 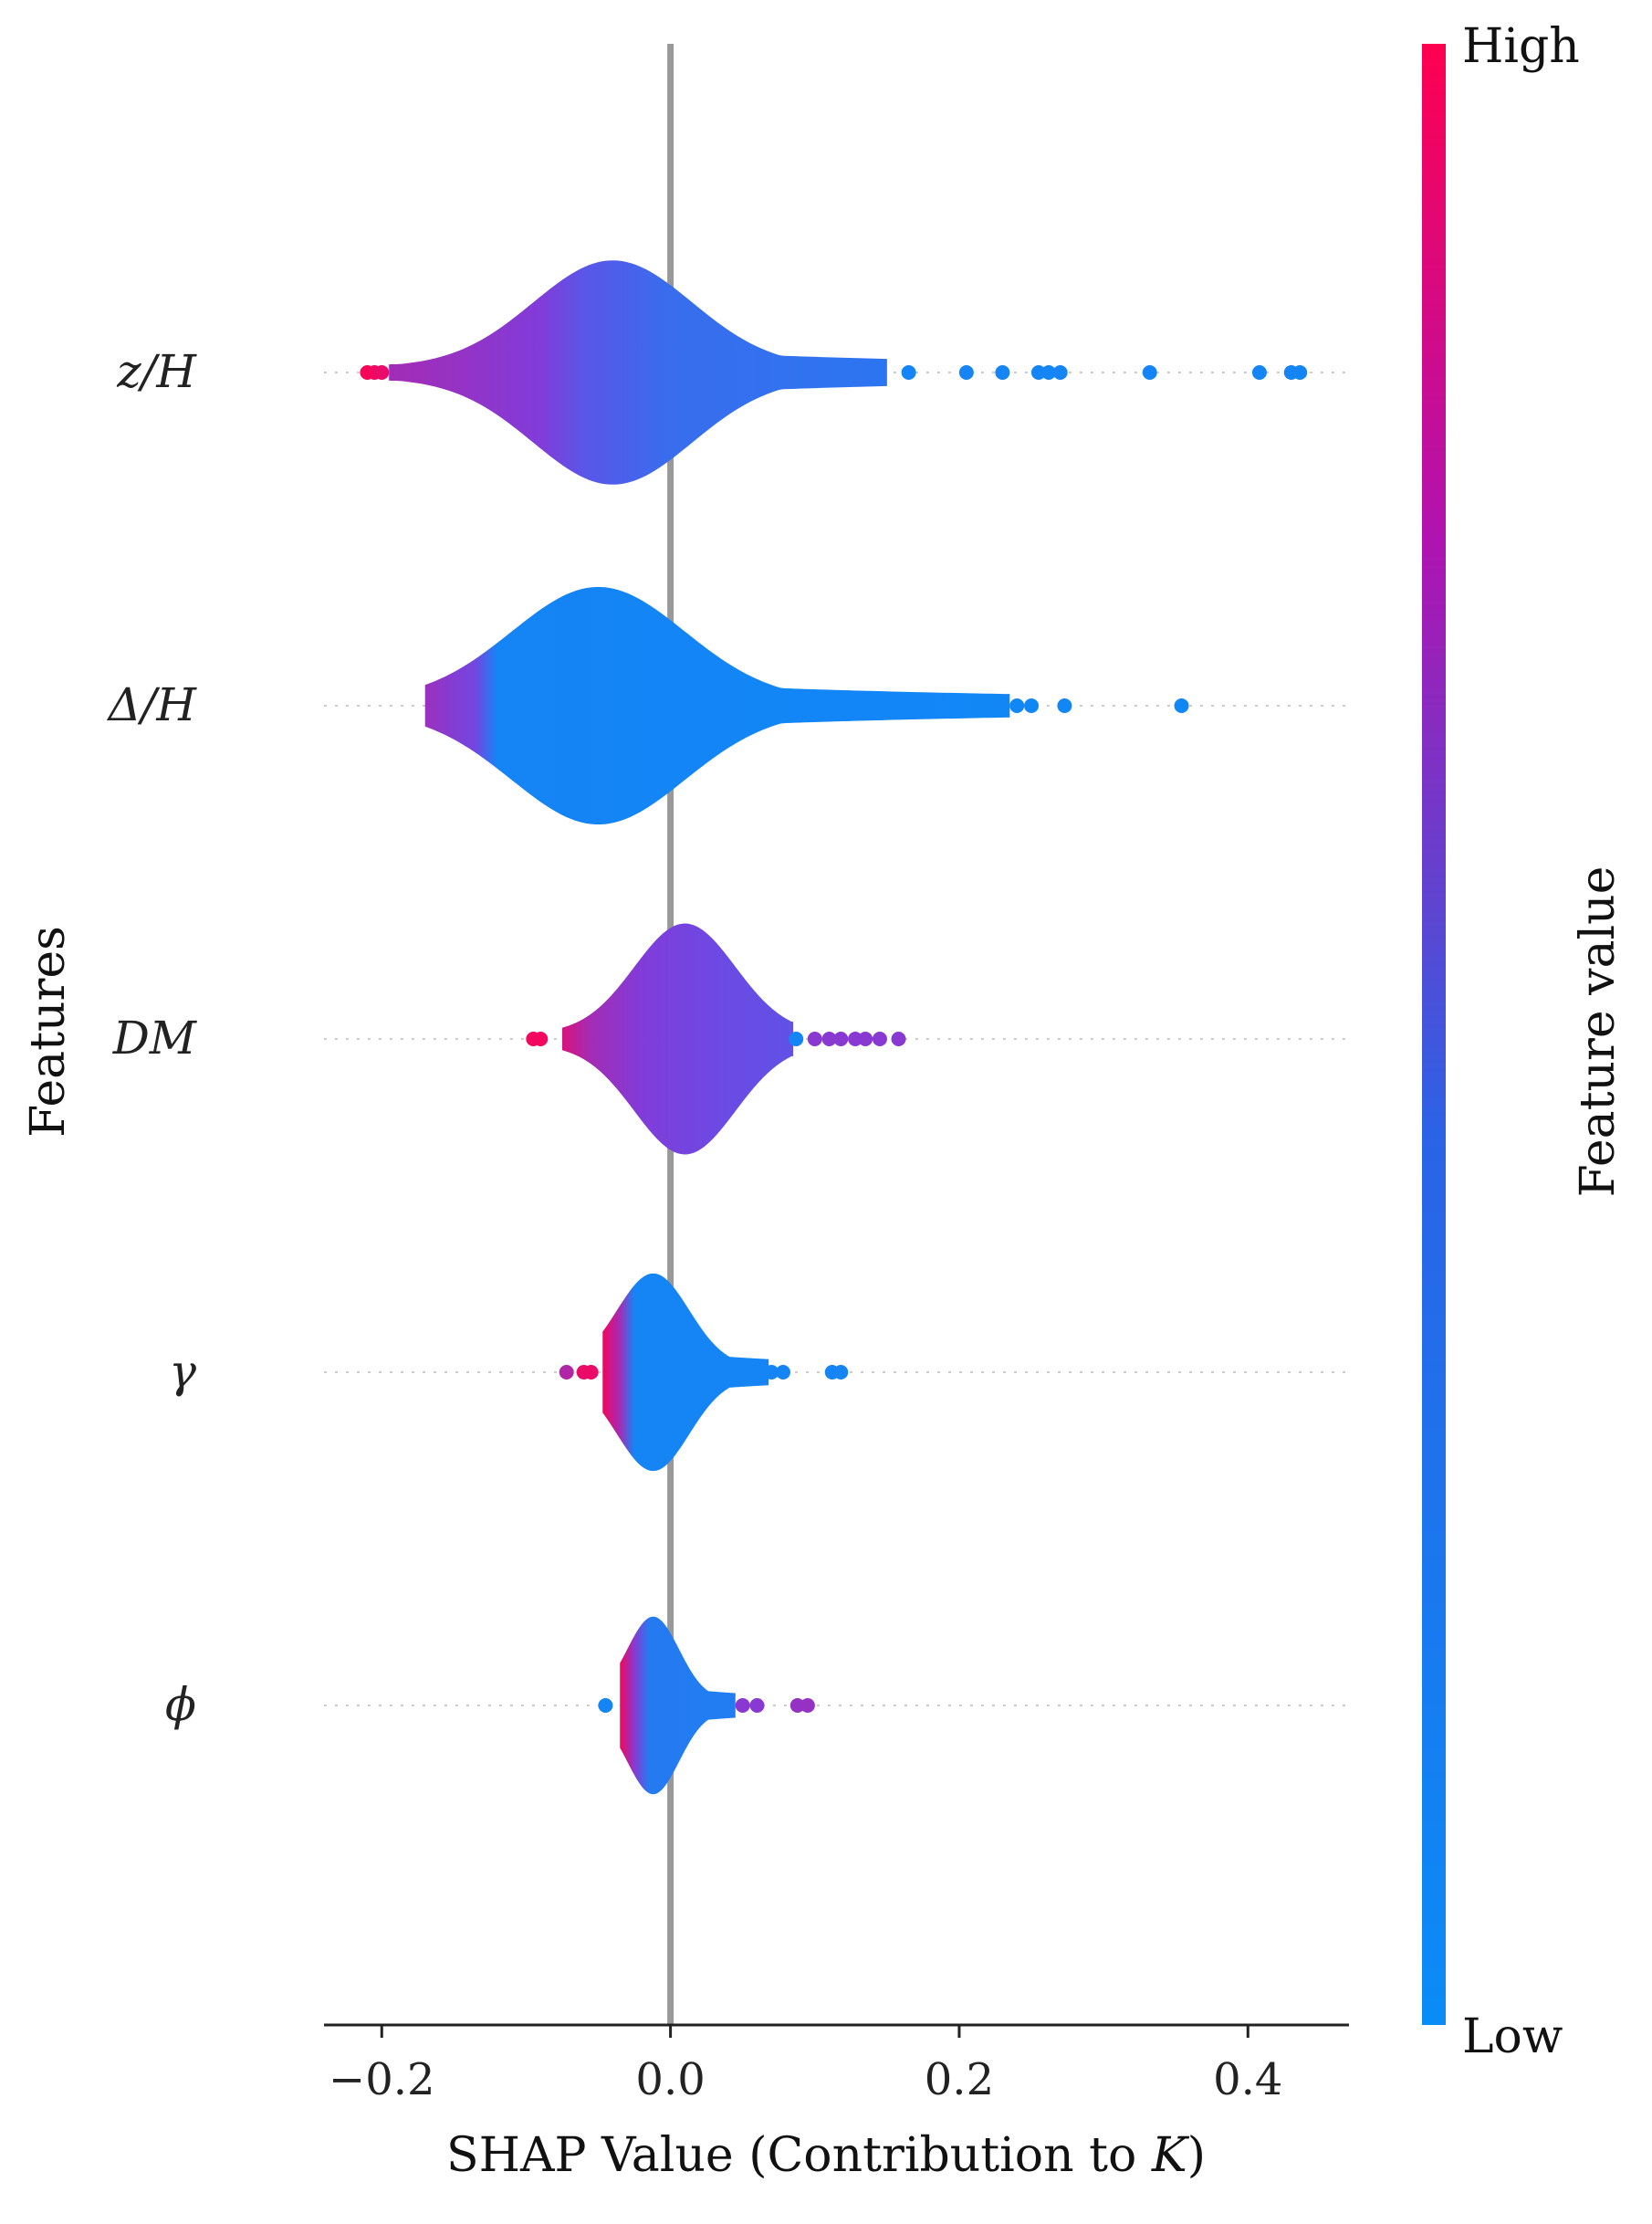 What do you see at coordinates (1434, 1035) in the screenshot?
I see `colorbar-gradient` at bounding box center [1434, 1035].